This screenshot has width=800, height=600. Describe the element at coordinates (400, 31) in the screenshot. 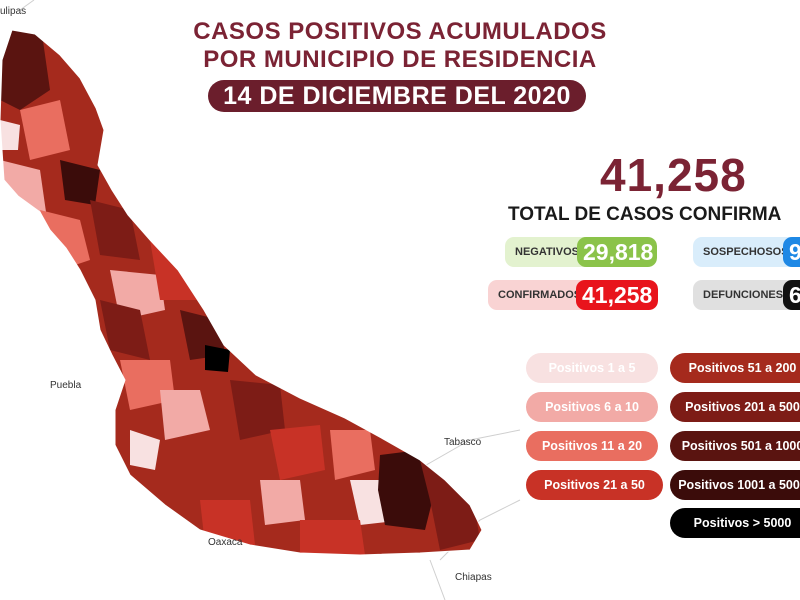

I see `title-line-1: CASOS POSITIVOS ACUMULADOS` at that location.